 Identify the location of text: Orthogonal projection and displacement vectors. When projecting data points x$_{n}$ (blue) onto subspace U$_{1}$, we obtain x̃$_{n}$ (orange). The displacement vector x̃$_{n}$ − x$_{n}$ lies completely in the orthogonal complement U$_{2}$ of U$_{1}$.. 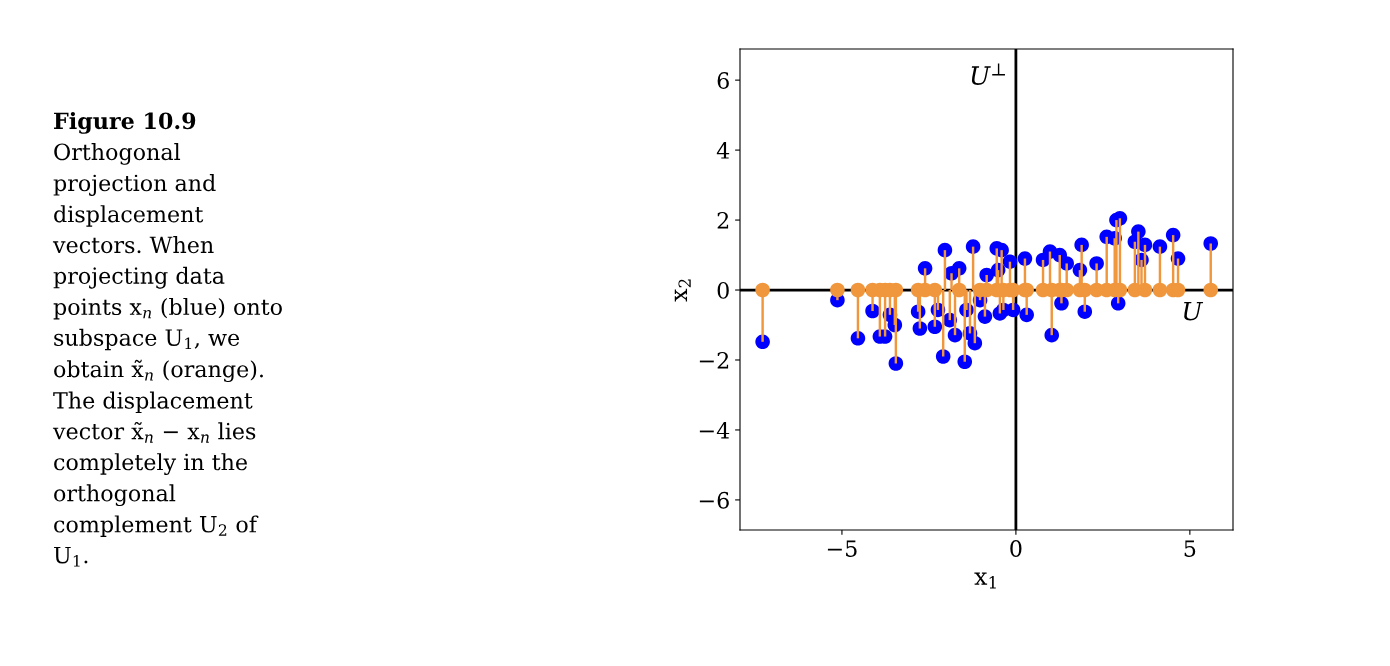
(167, 355).